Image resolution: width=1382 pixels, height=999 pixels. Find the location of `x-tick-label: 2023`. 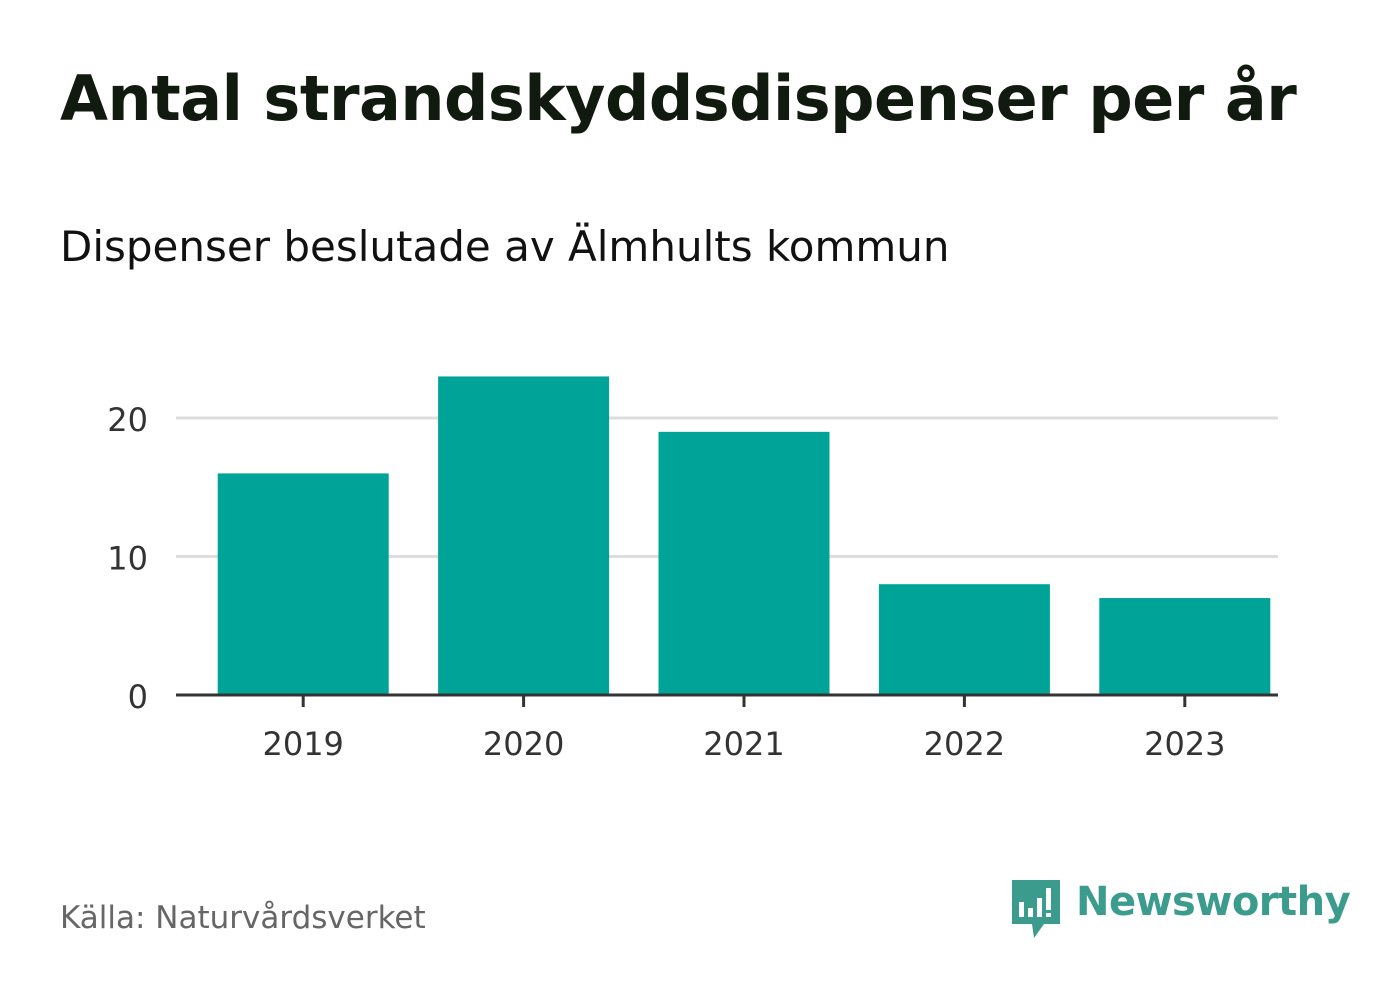

x-tick-label: 2023 is located at coordinates (1184, 744).